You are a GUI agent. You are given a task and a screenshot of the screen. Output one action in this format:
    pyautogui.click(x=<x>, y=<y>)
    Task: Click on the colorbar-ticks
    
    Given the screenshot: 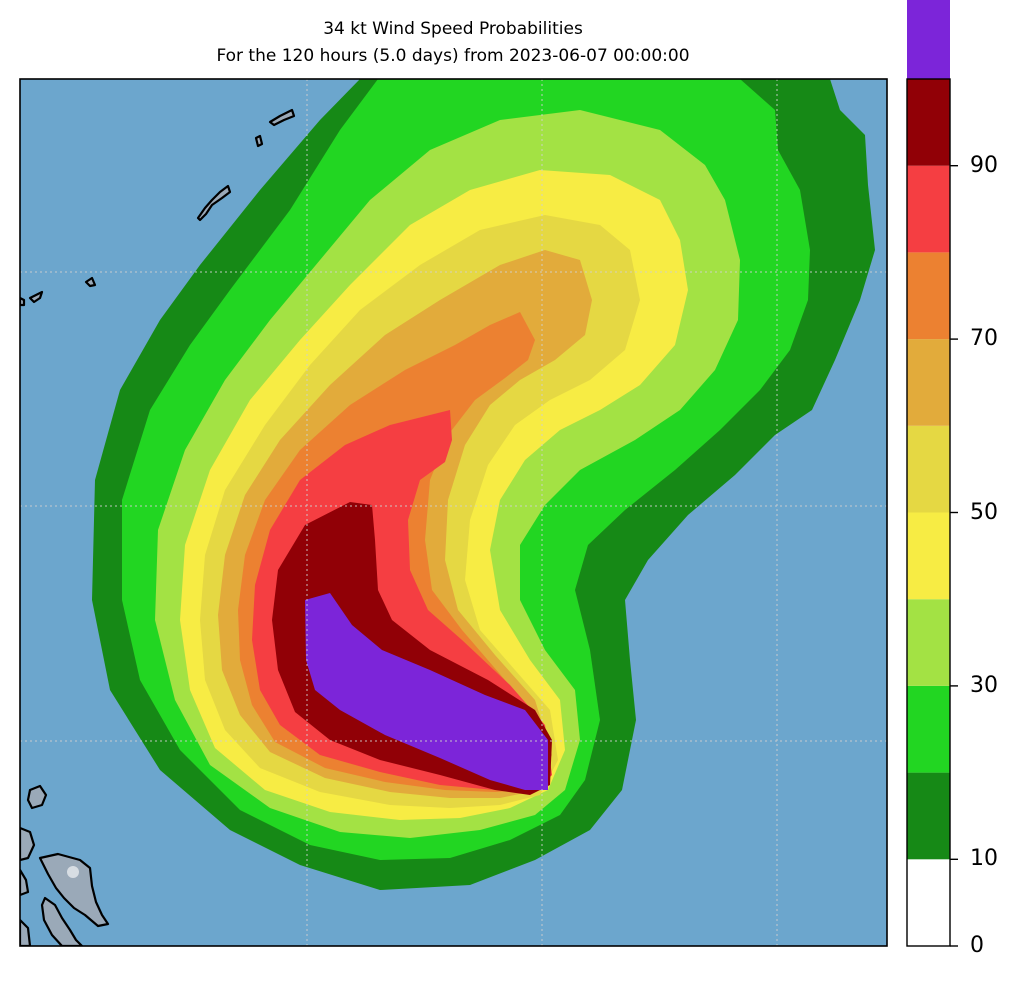 What is the action you would take?
    pyautogui.click(x=954, y=555)
    